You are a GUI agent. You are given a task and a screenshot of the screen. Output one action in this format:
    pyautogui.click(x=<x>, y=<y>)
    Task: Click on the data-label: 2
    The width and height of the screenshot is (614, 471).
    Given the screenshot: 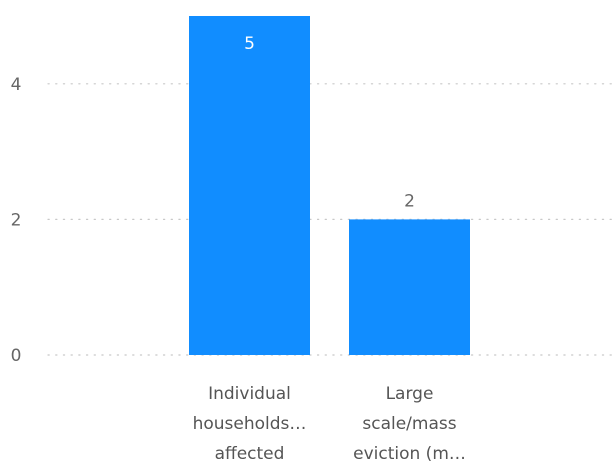 What is the action you would take?
    pyautogui.click(x=409, y=201)
    